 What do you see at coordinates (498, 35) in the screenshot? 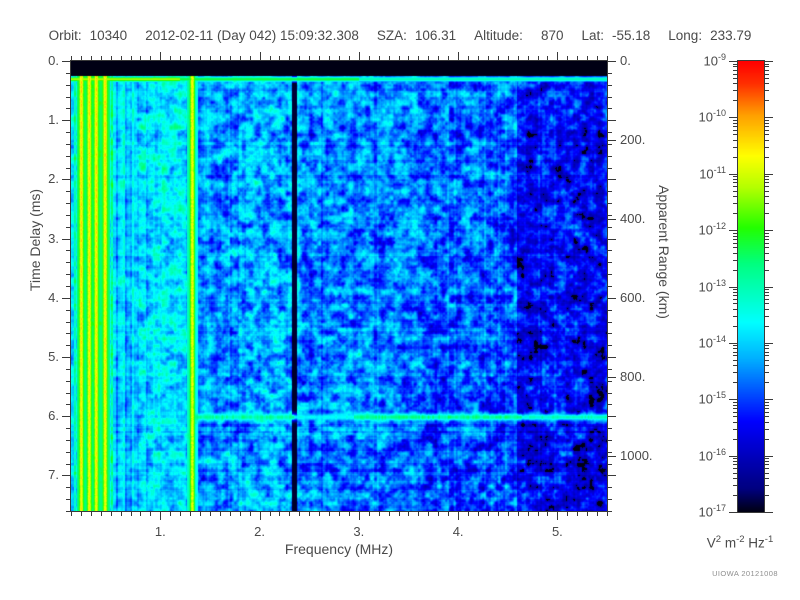
I see `altitude-label: Altitude:` at bounding box center [498, 35].